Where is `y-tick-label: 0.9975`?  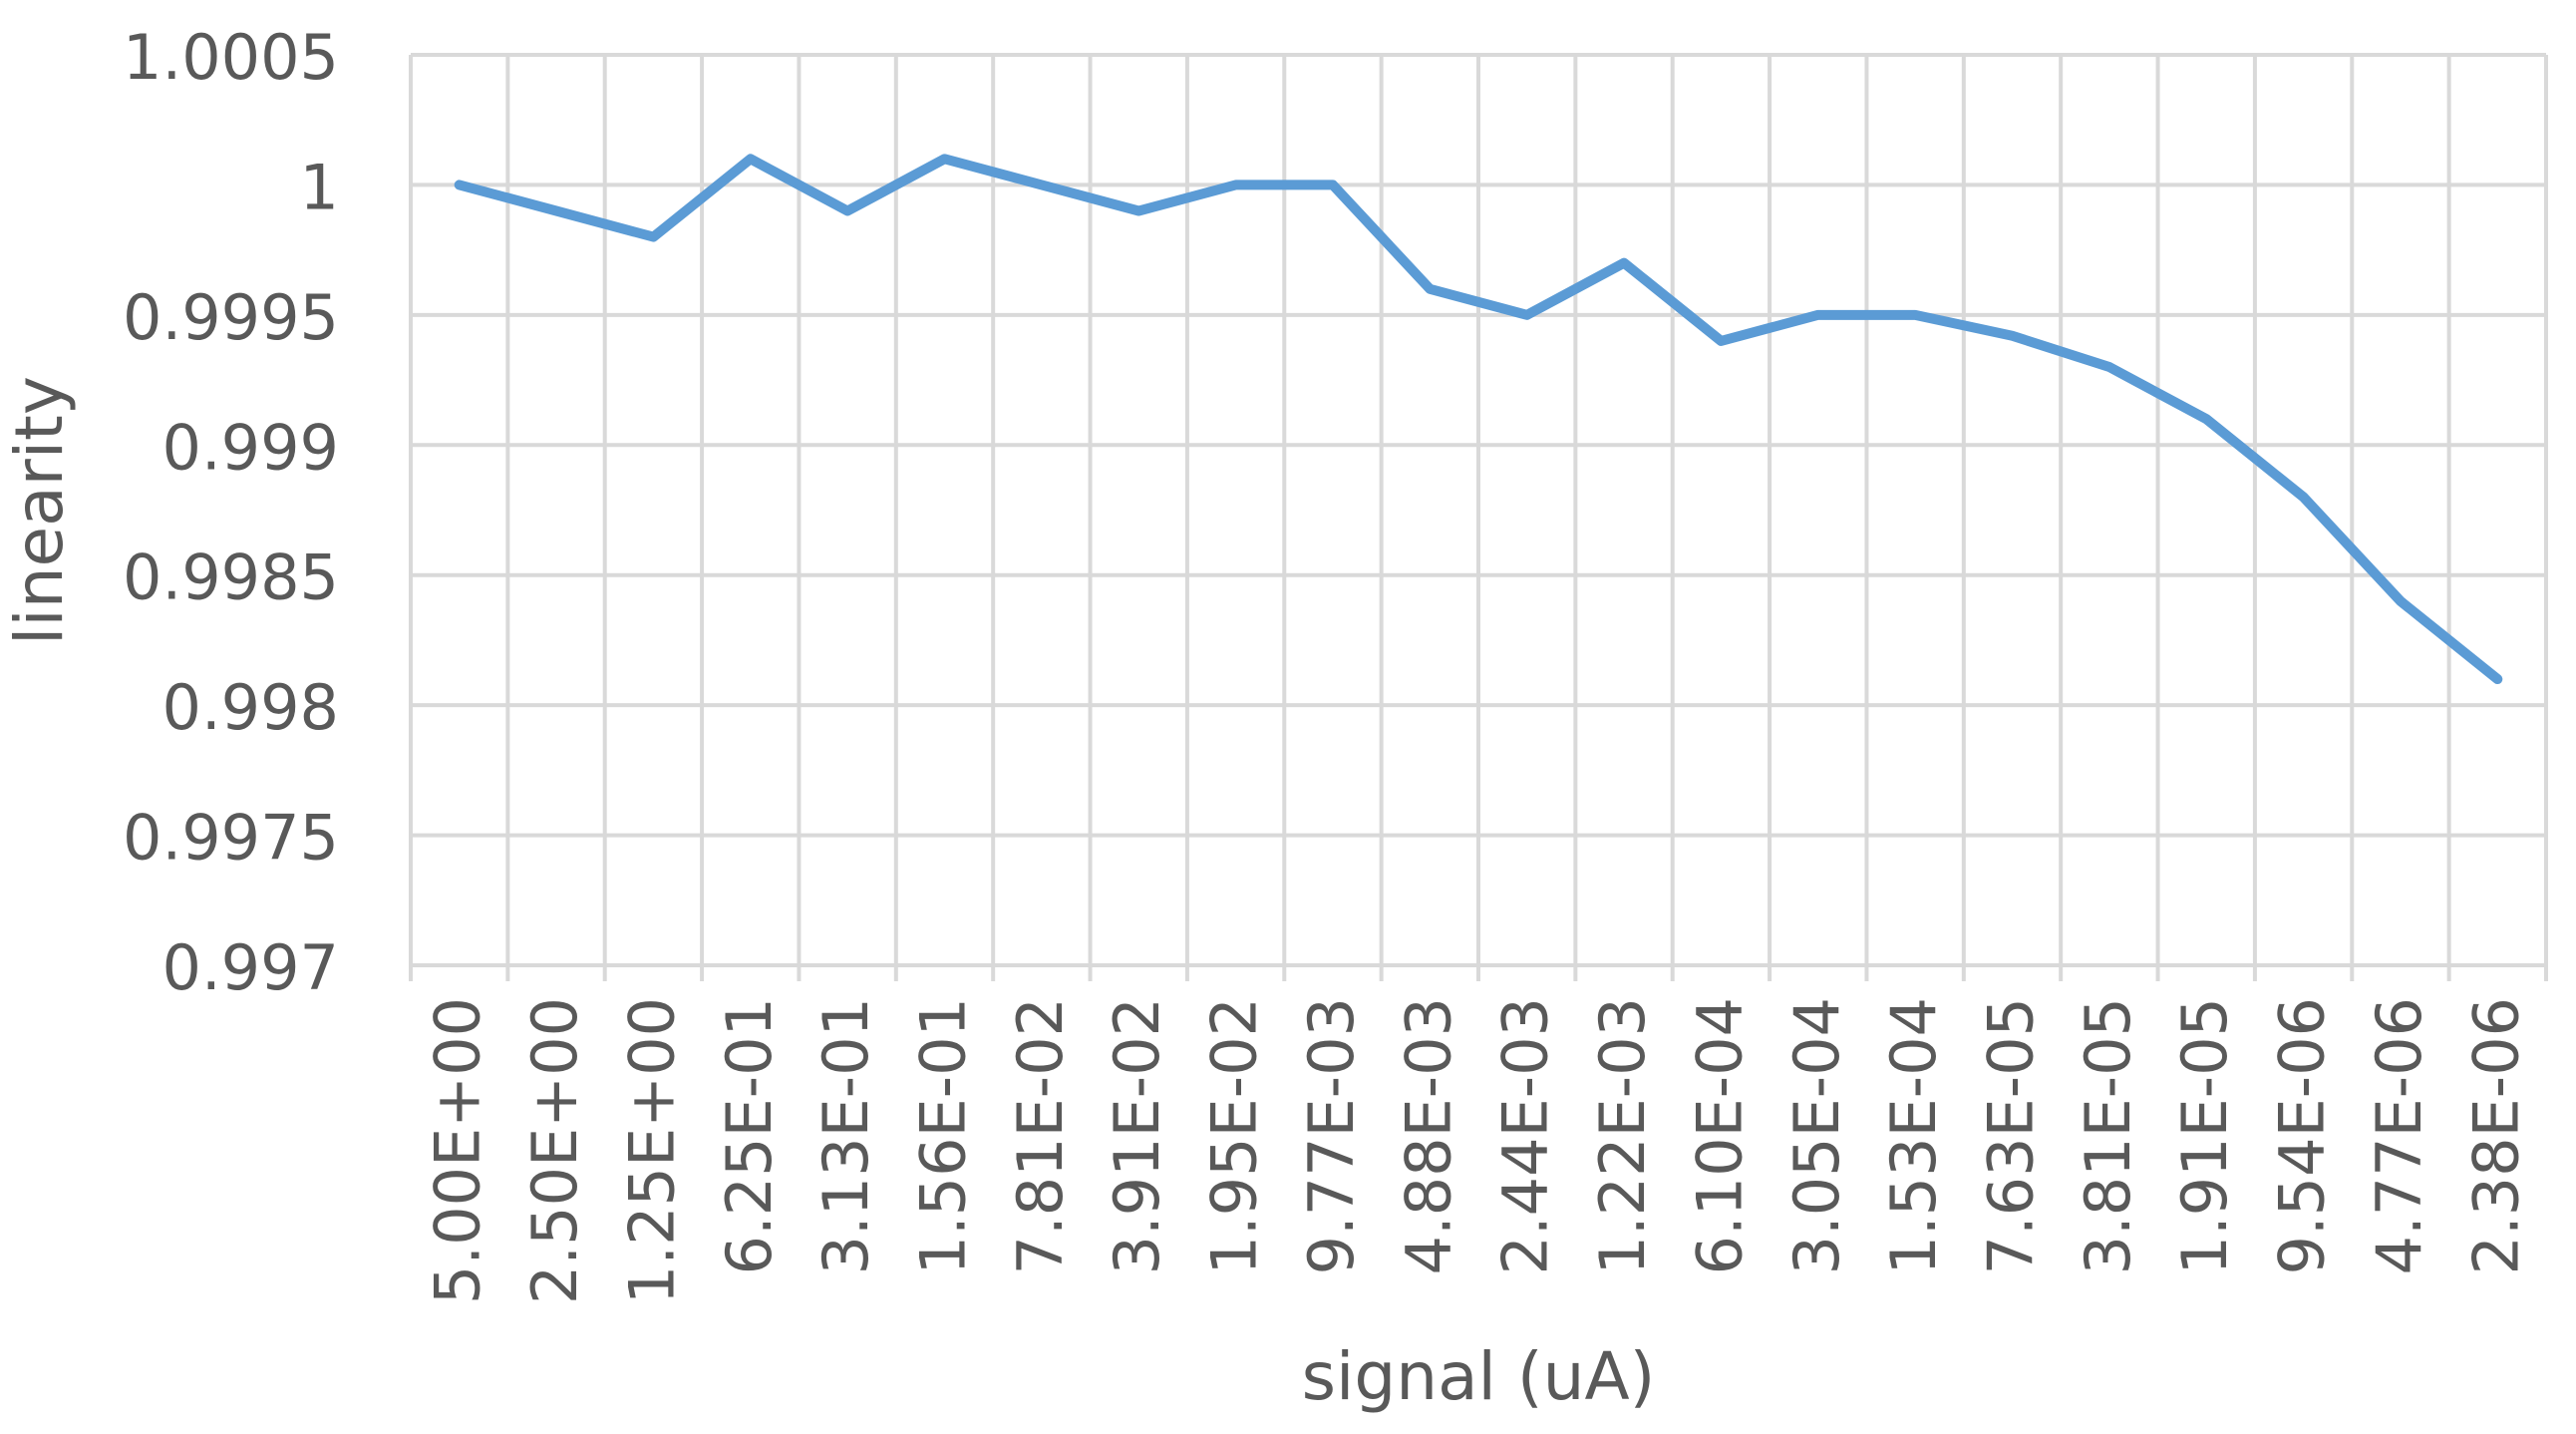
y-tick-label: 0.9975 is located at coordinates (231, 838).